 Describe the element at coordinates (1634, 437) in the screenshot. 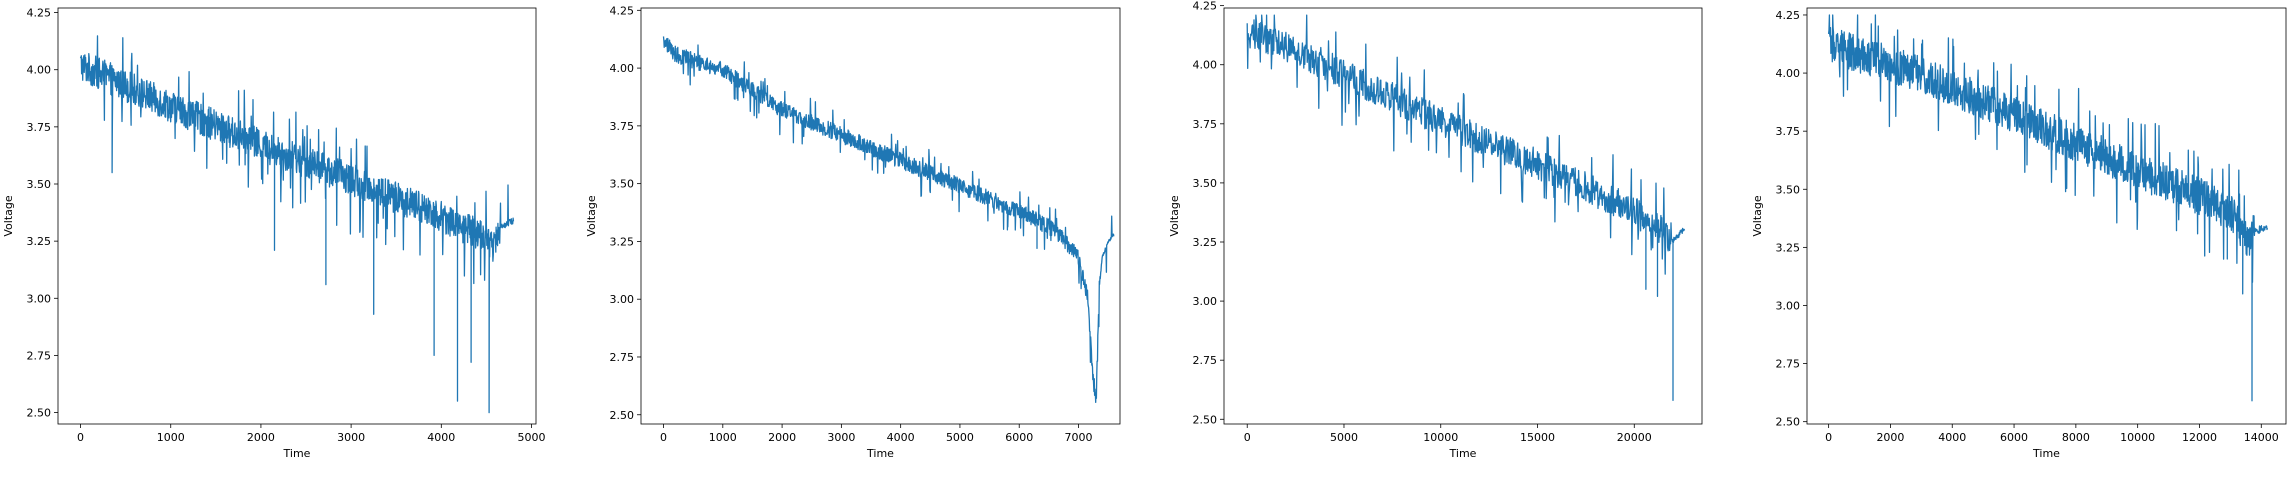

I see `x-tick-label: 20000` at that location.